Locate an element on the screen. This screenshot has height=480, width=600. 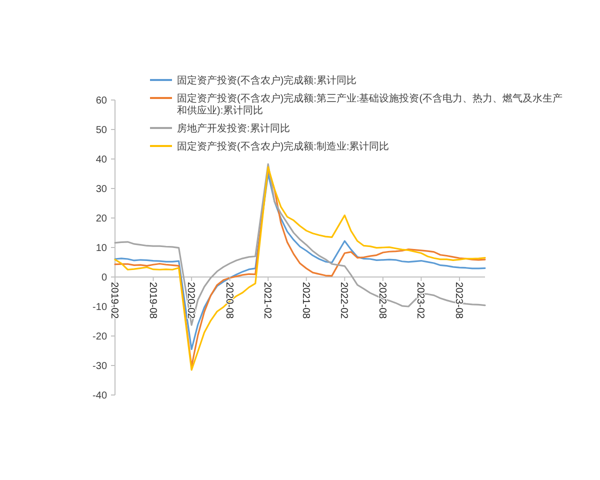
y-tick-label: 30 is located at coordinates (102, 189).